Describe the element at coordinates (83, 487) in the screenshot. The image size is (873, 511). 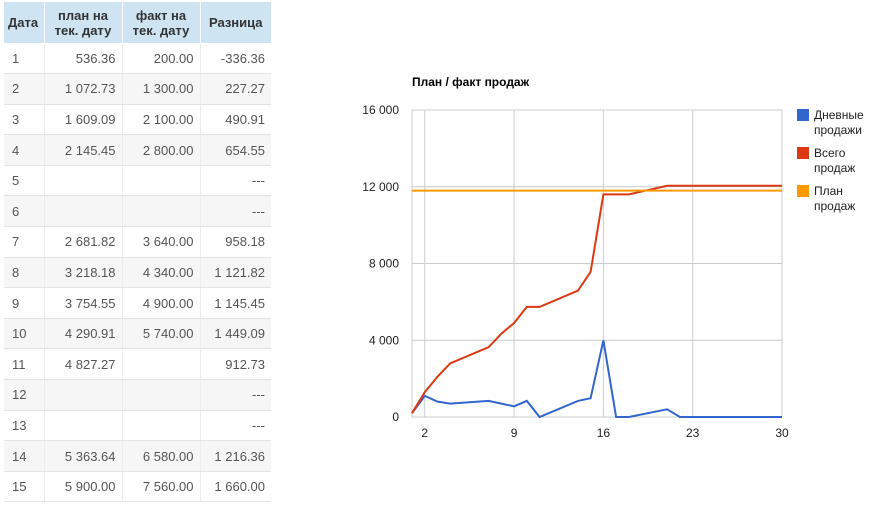
I see `cell-plan: 5 900.00` at that location.